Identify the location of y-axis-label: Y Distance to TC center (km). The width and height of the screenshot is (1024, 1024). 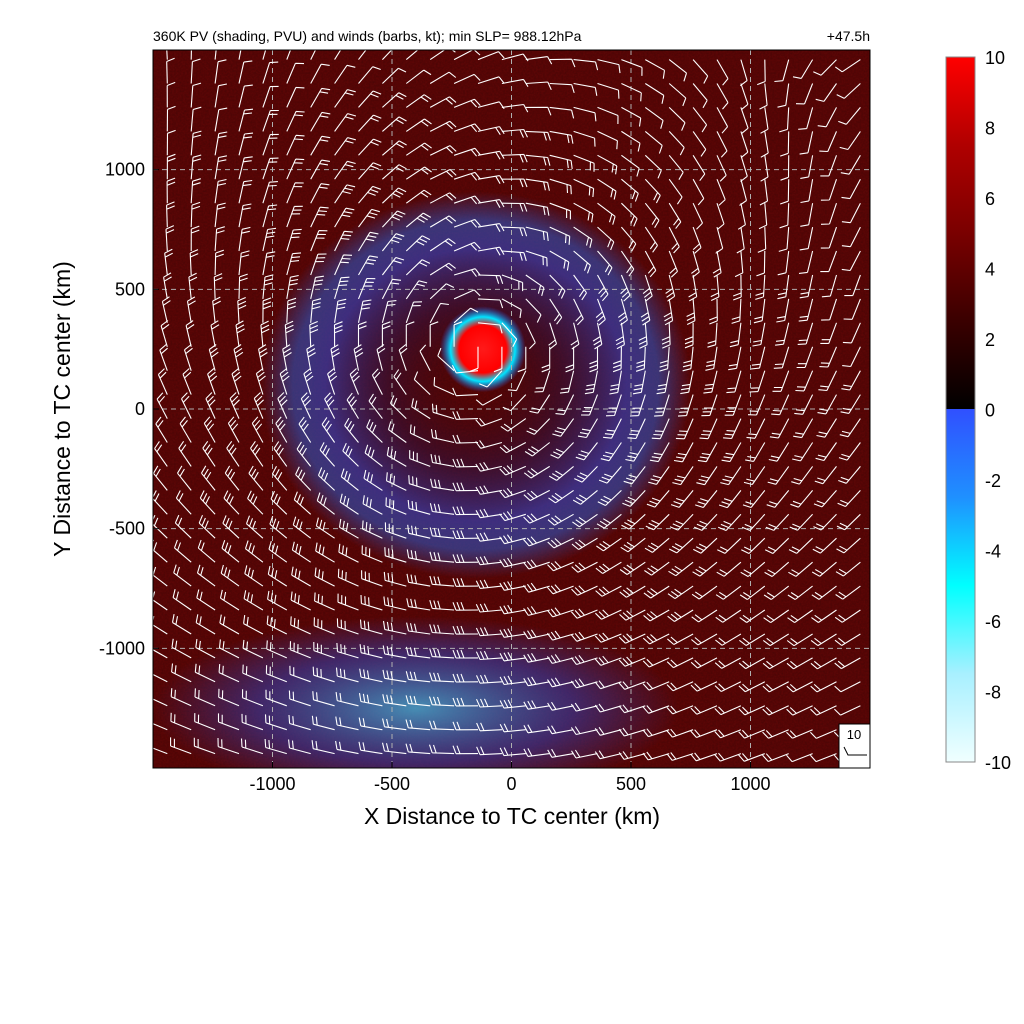
(62, 409).